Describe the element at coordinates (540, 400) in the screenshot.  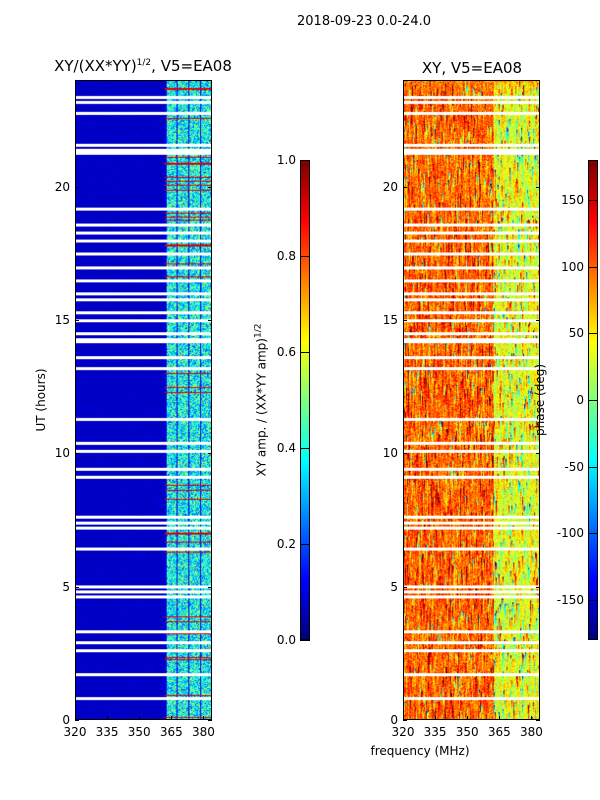
I see `colorbar-phase-label: phase (deg)` at that location.